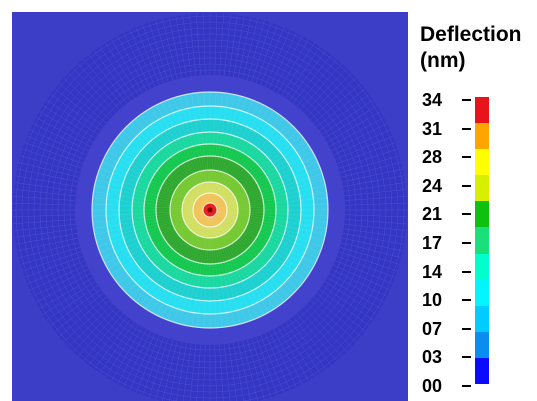 This screenshot has width=537, height=401. I want to click on legend-title: Deflection (nm), so click(471, 48).